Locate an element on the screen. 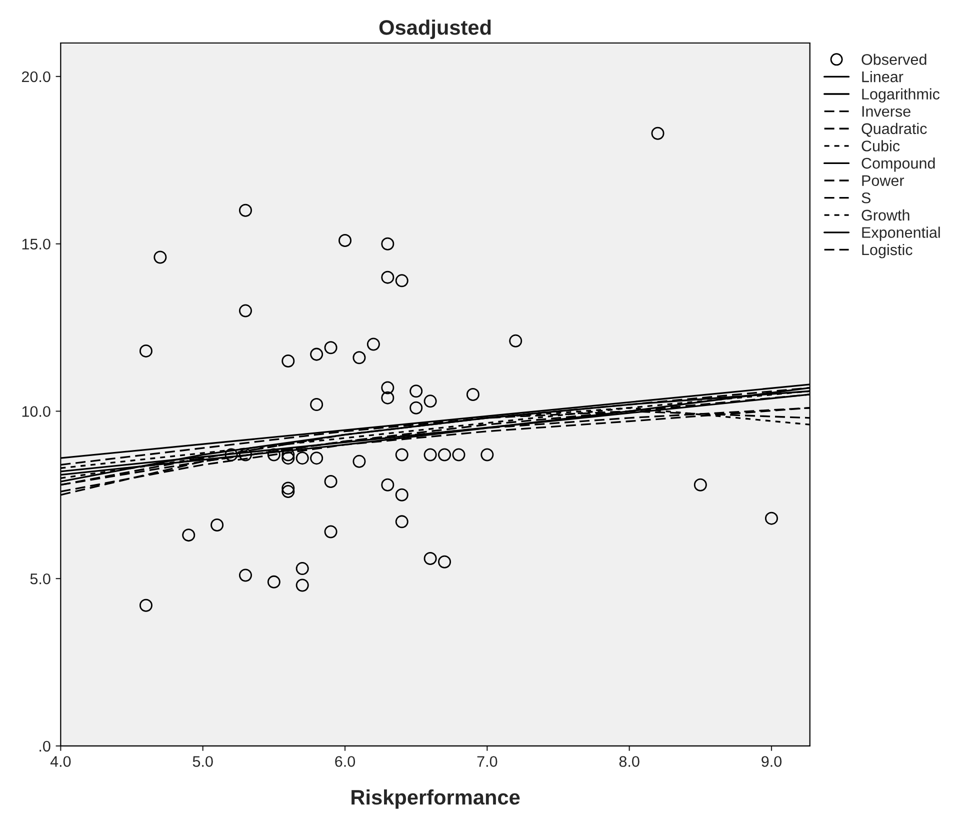  y-tick-label: .0 is located at coordinates (45, 746).